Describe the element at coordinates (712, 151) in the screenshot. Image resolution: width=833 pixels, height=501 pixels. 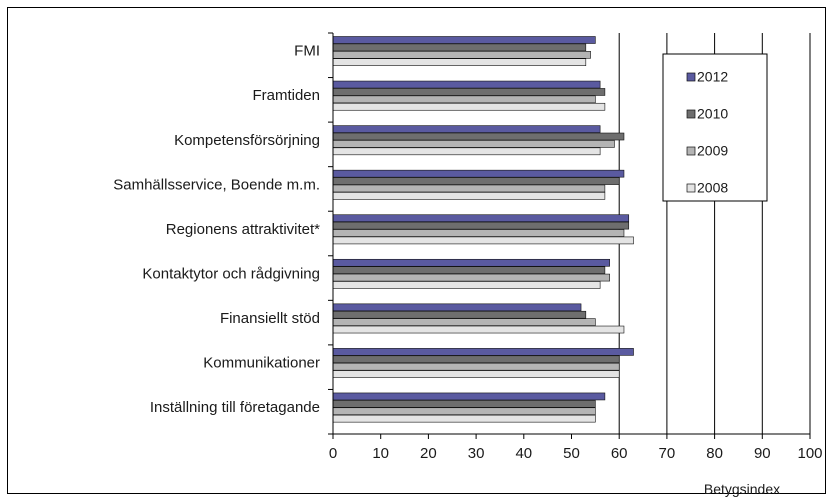
I see `legend-label-2009: 2009` at that location.